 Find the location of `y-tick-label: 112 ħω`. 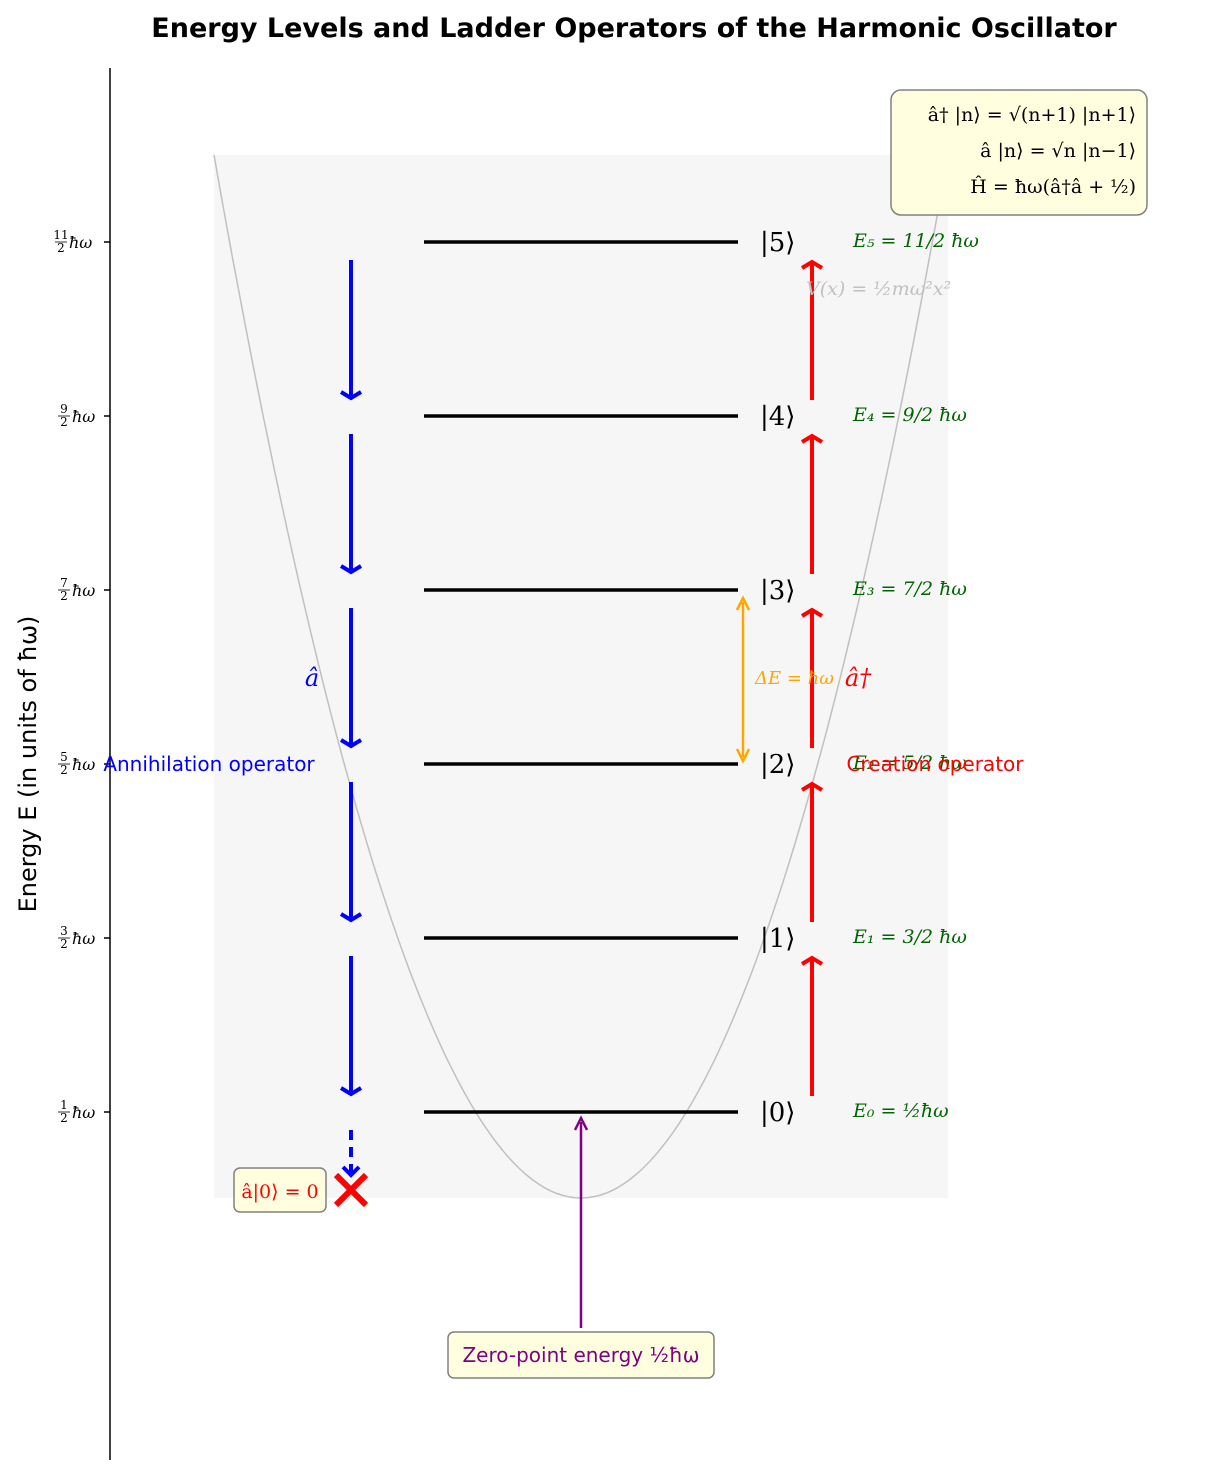

y-tick-label: 112 ħω is located at coordinates (72, 241).